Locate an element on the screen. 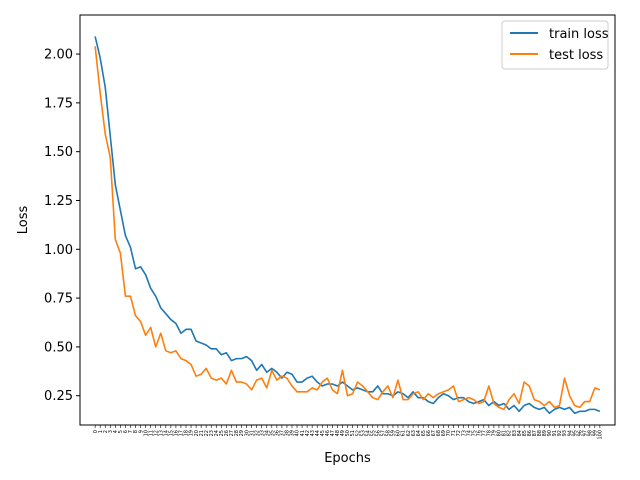 This screenshot has height=480, width=640. x-tick-label: 10 is located at coordinates (146, 433).